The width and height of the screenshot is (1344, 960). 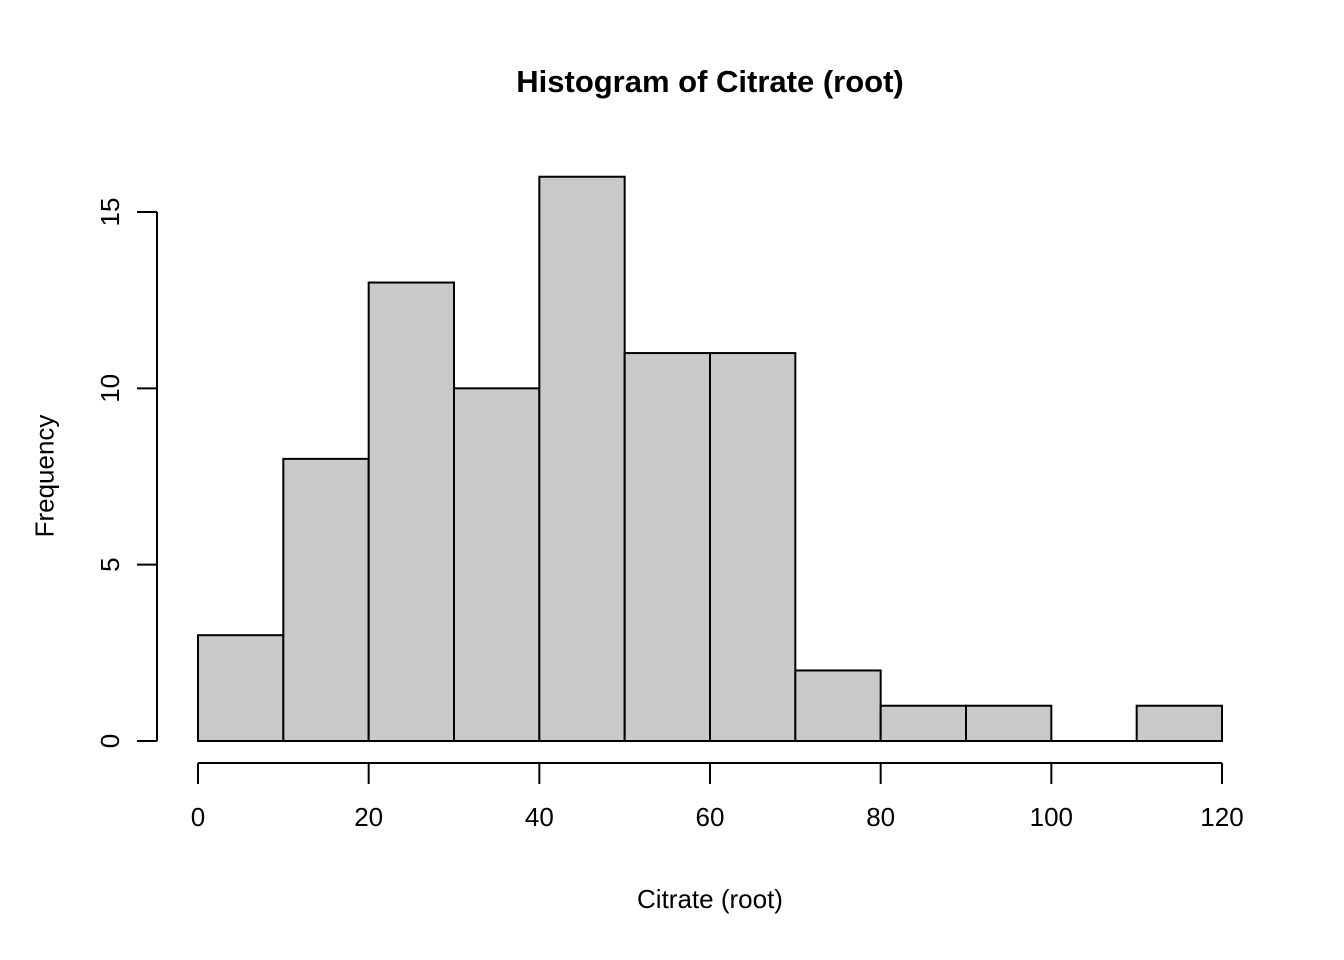 I want to click on y-axis-tick-label: 0, so click(x=110, y=741).